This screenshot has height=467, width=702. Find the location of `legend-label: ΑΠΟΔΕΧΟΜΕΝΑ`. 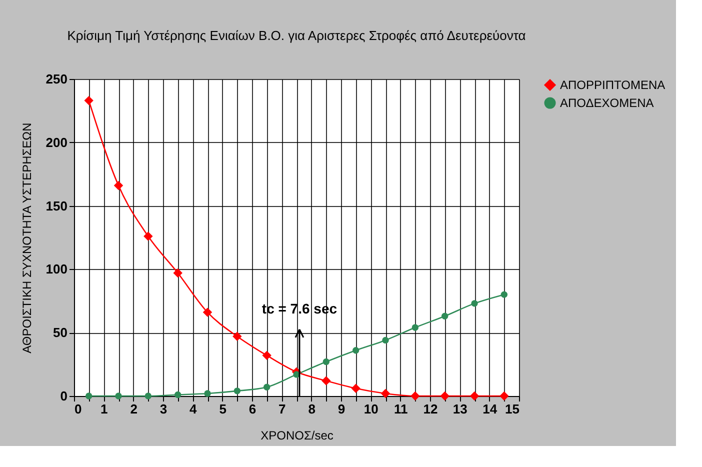

legend-label: ΑΠΟΔΕΧΟΜΕΝΑ is located at coordinates (607, 103).